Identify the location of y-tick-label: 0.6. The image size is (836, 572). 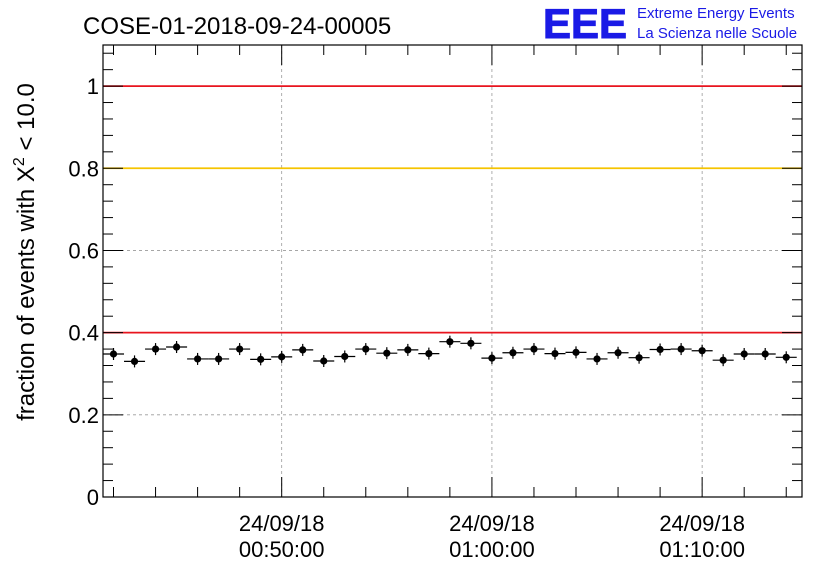
(83, 250).